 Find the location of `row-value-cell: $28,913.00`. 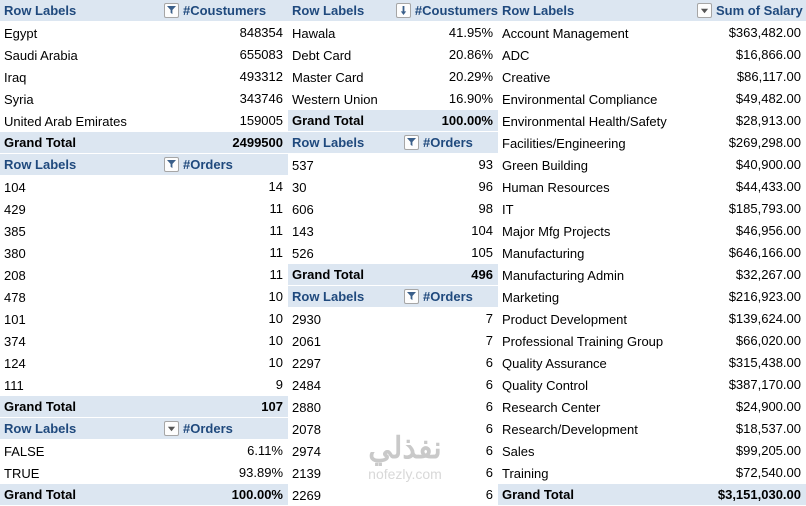

row-value-cell: $28,913.00 is located at coordinates (768, 120).